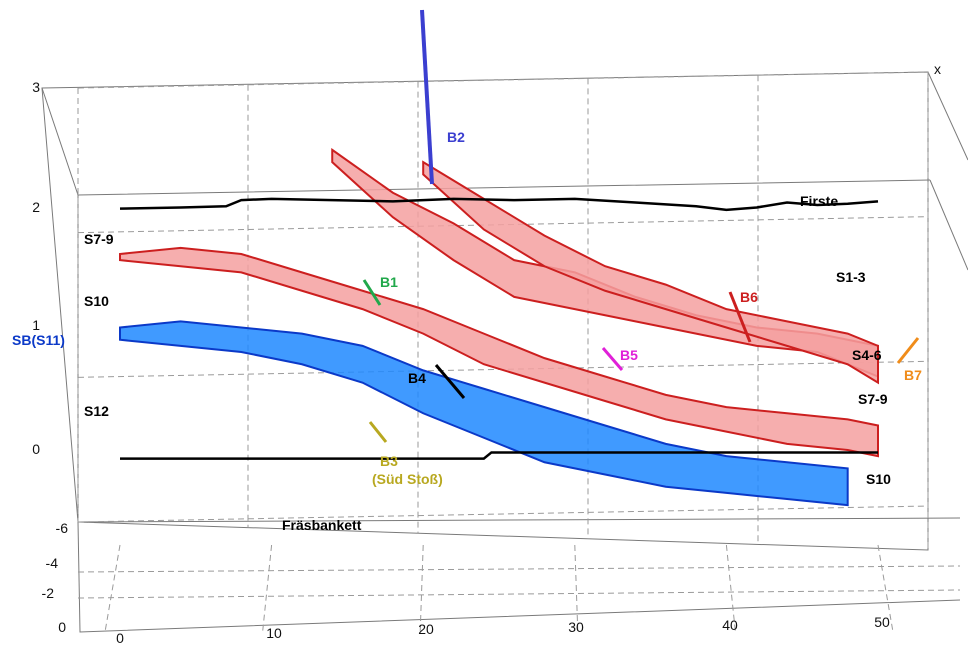 The height and width of the screenshot is (653, 968). Describe the element at coordinates (372, 292) in the screenshot. I see `marker-b1` at that location.